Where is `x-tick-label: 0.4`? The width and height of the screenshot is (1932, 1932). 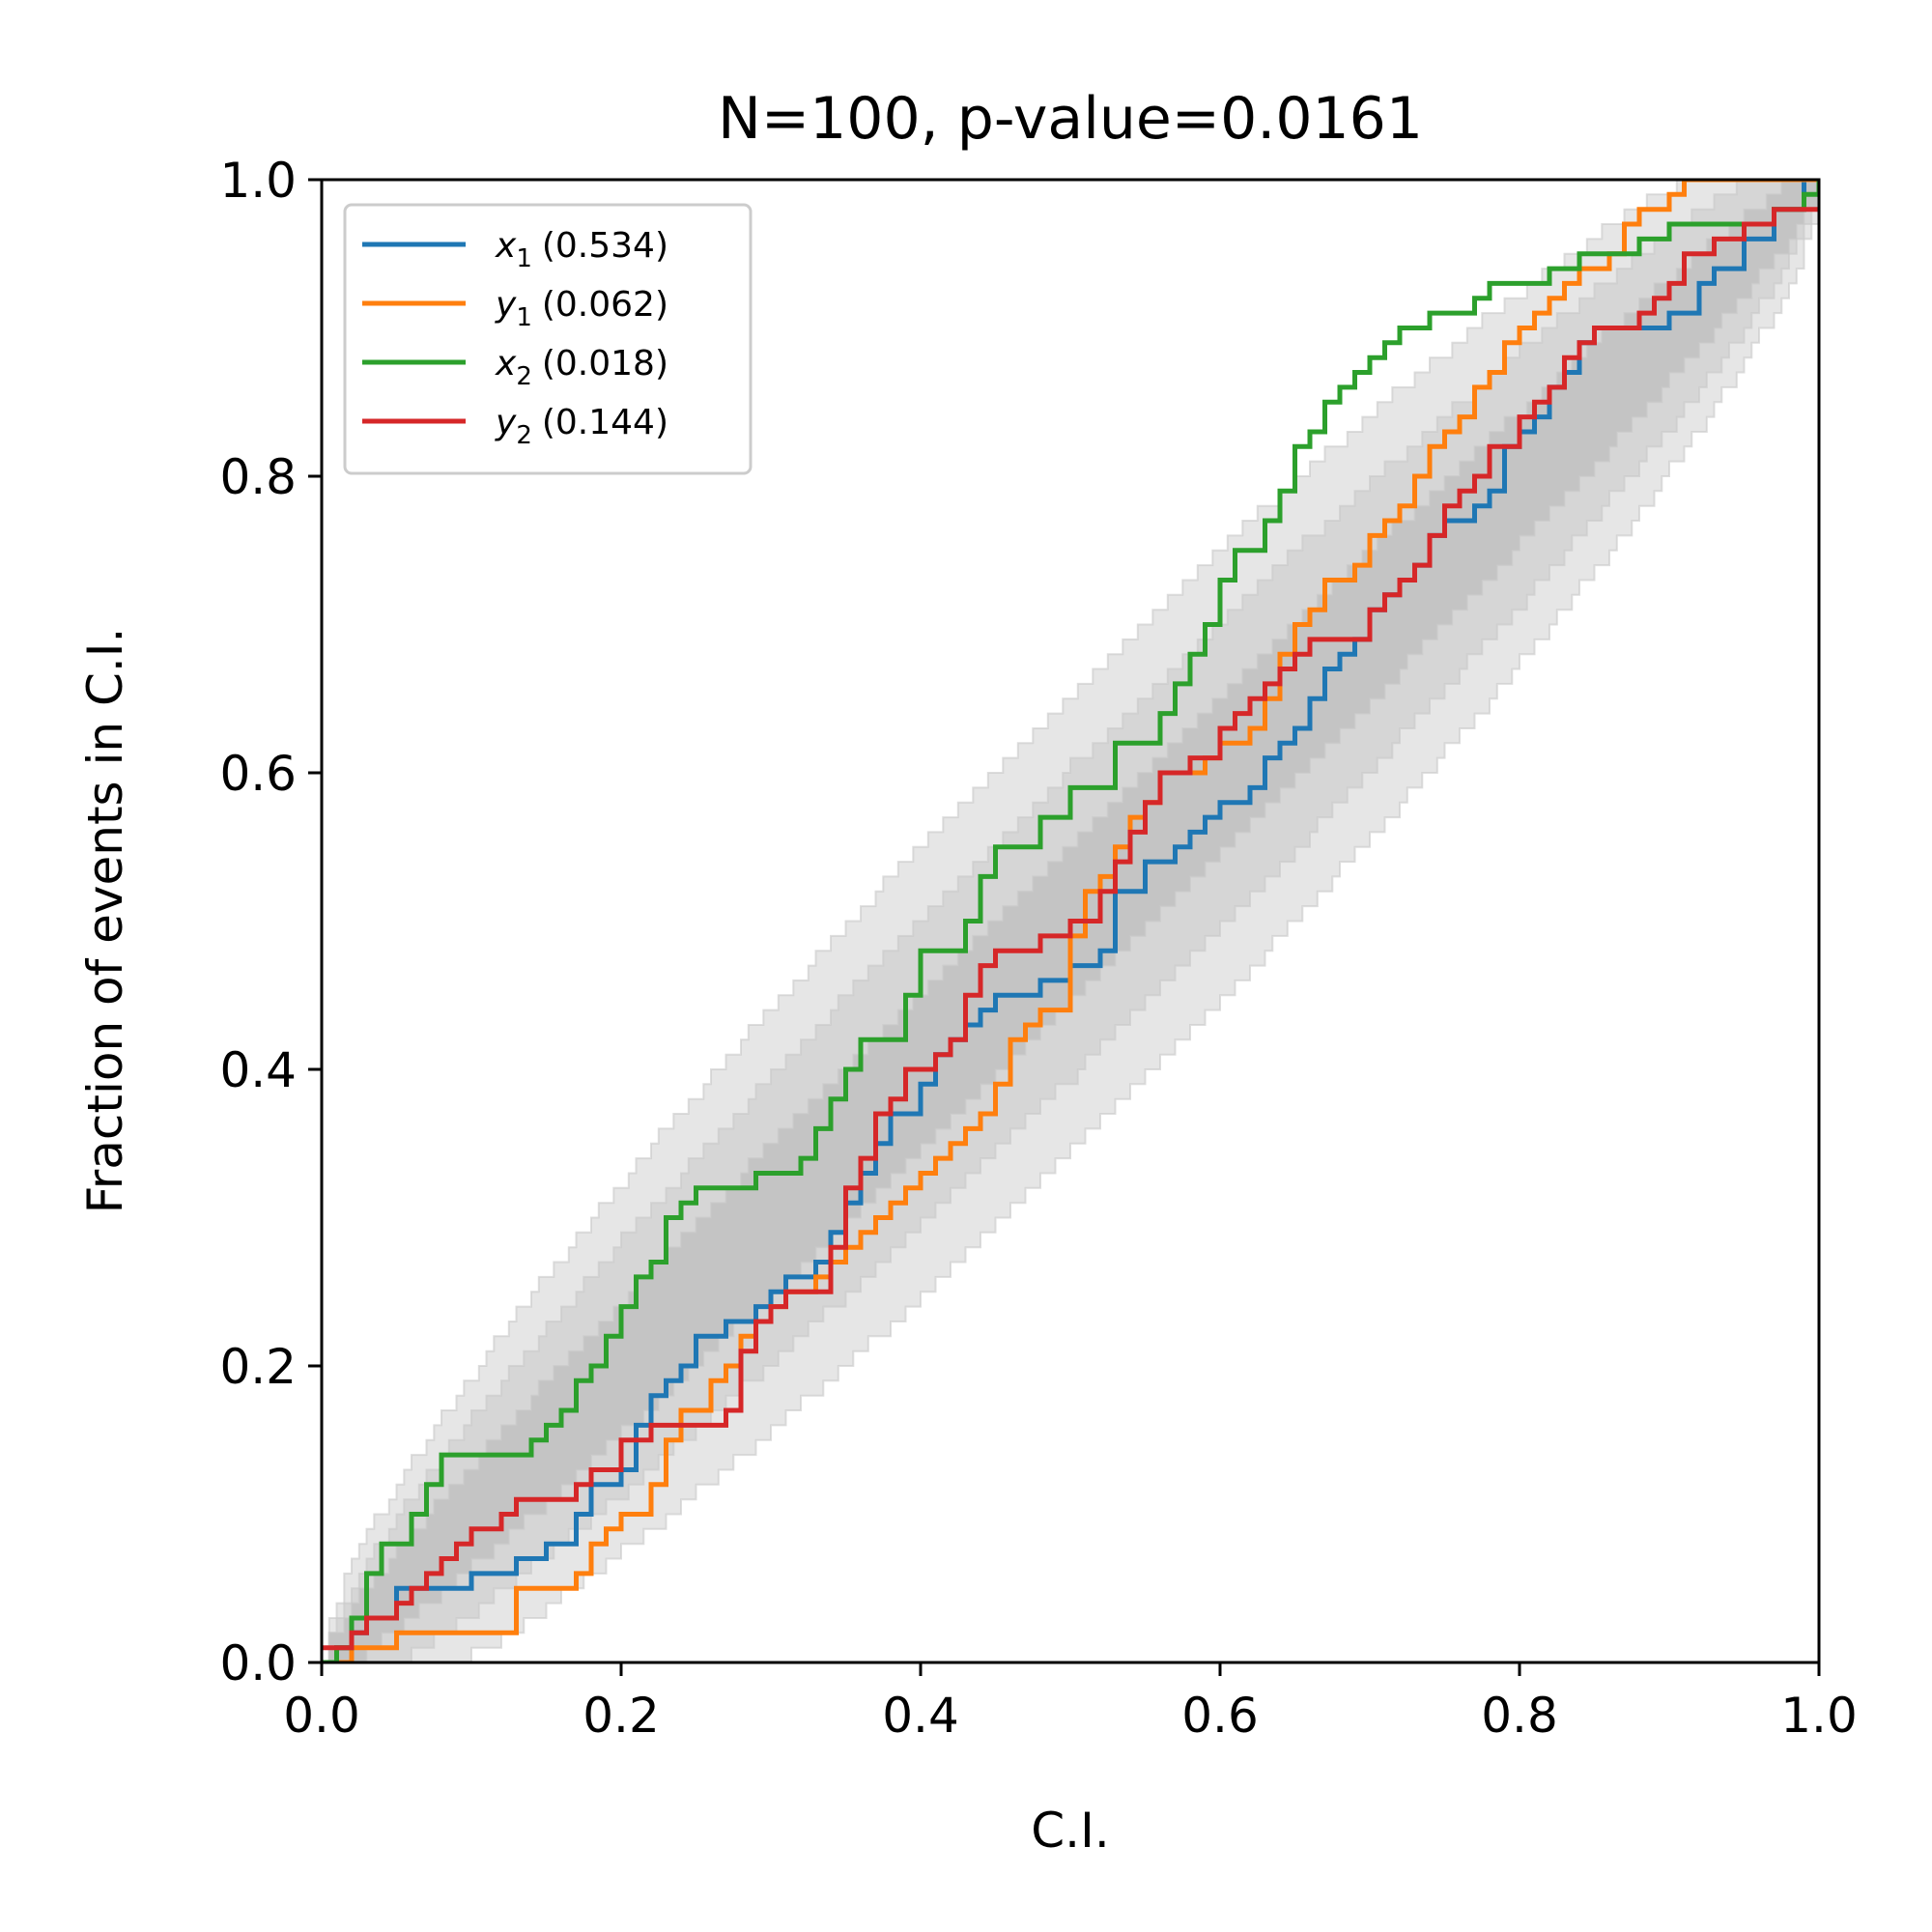
x-tick-label: 0.4 is located at coordinates (920, 1716).